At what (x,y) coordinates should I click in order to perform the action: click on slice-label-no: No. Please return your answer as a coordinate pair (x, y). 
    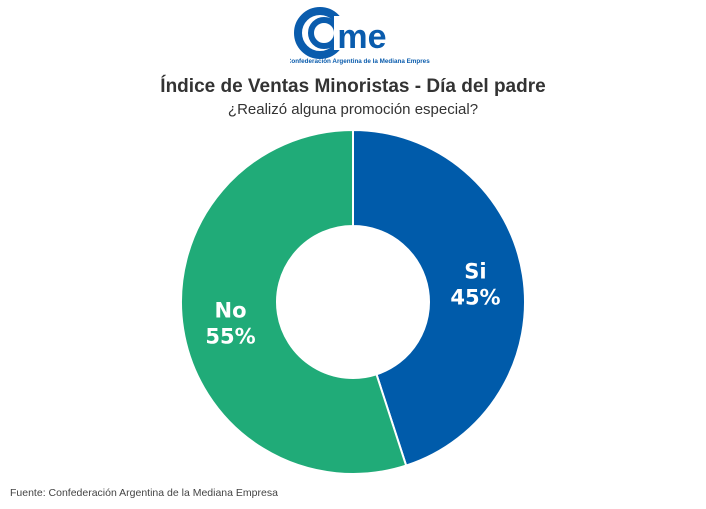
    Looking at the image, I should click on (231, 310).